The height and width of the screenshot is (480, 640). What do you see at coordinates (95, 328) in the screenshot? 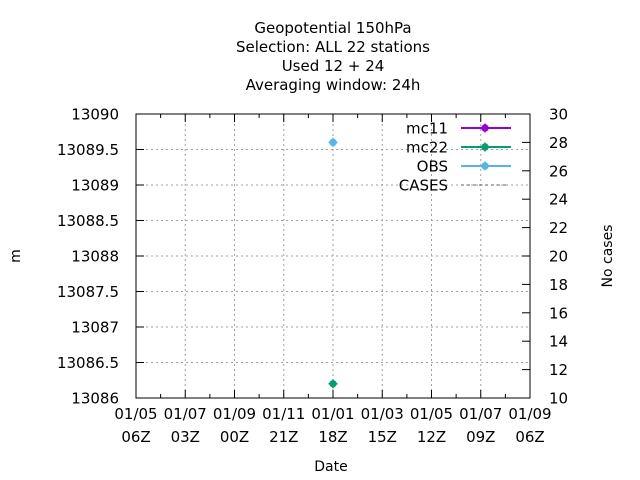
I see `y-tick-label: 13087` at bounding box center [95, 328].